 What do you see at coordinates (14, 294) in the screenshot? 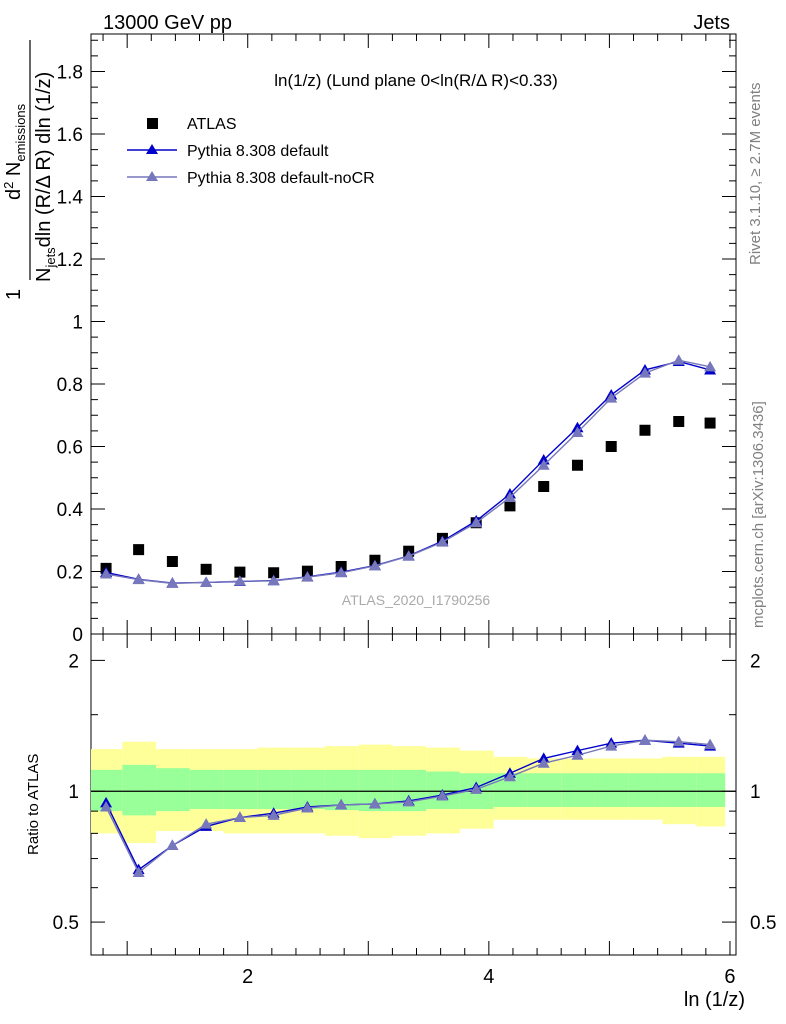
I see `svg-text: 1` at bounding box center [14, 294].